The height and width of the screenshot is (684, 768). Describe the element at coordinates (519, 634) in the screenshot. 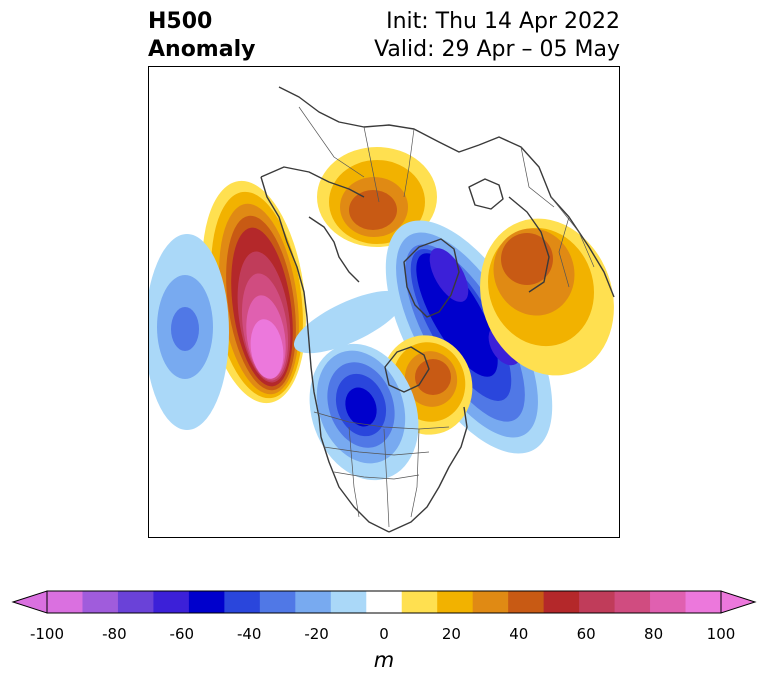

I see `colorbar-tick-label: 40` at that location.